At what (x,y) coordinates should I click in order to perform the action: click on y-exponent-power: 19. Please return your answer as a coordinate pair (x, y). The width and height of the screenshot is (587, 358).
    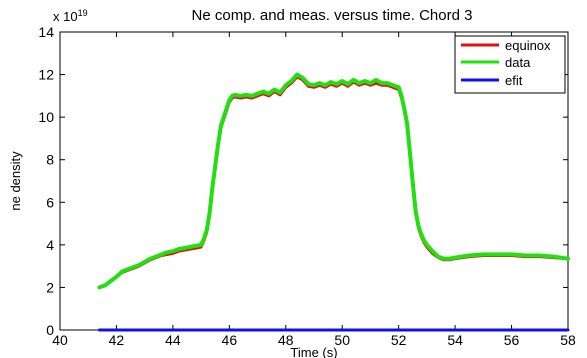
    Looking at the image, I should click on (83, 13).